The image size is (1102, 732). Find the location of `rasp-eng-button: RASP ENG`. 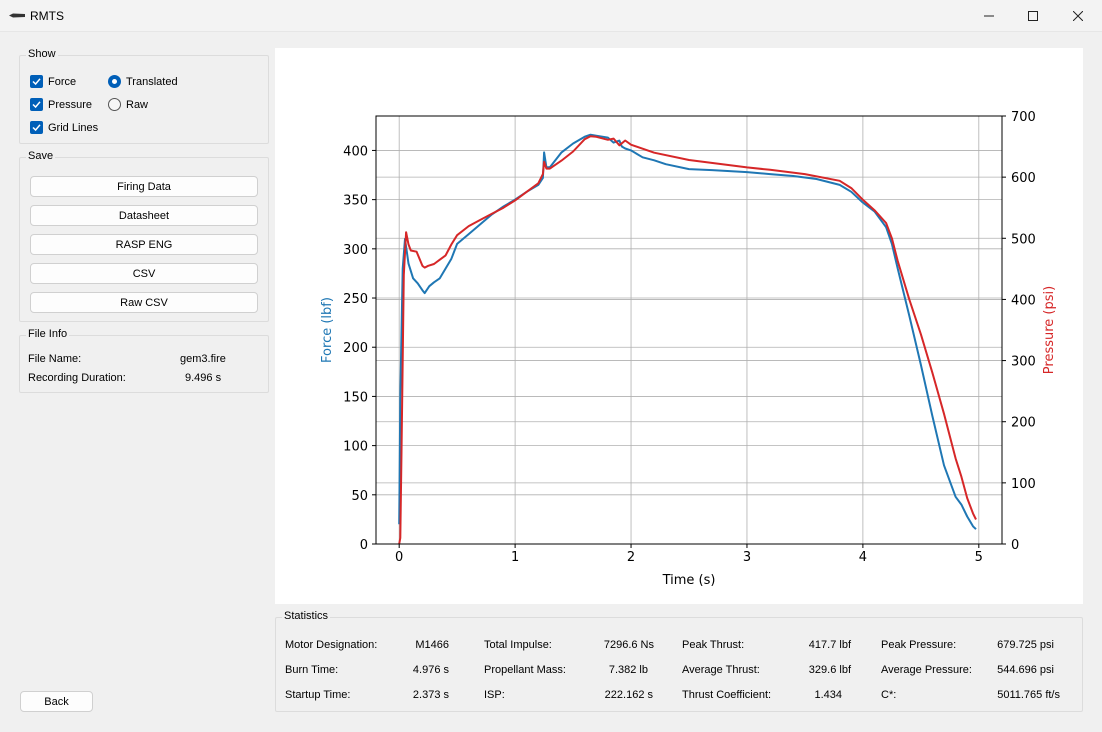

rasp-eng-button: RASP ENG is located at coordinates (144, 244).